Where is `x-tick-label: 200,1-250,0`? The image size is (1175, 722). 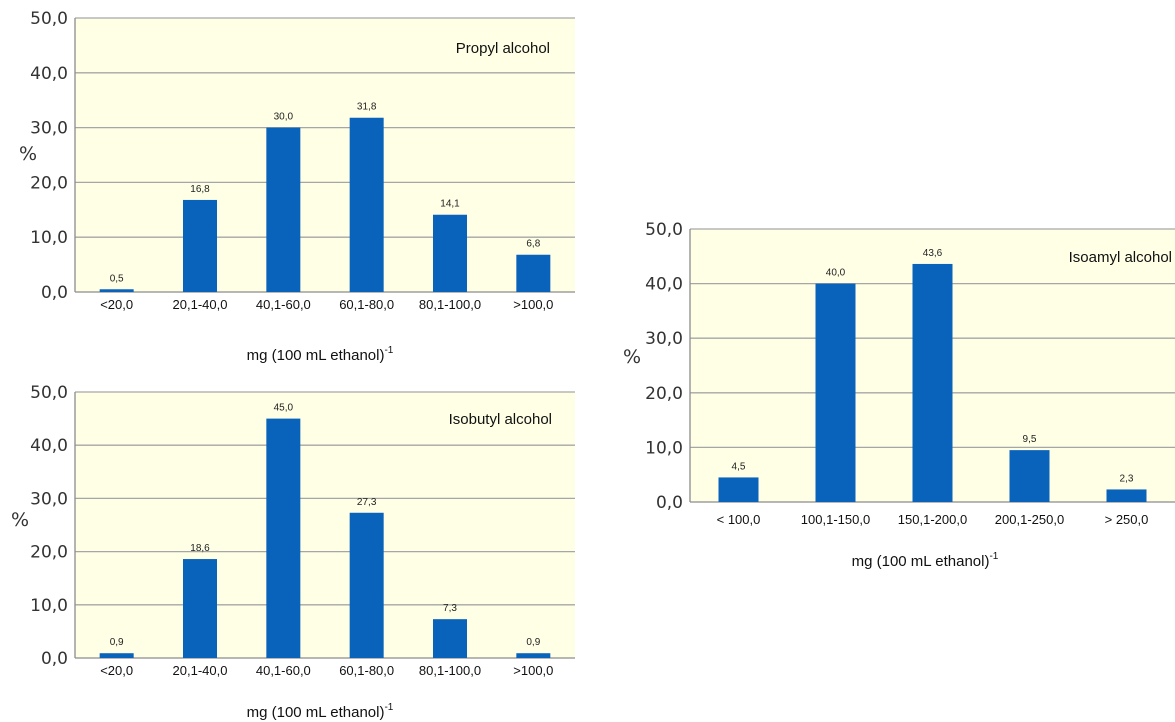 x-tick-label: 200,1-250,0 is located at coordinates (1029, 519).